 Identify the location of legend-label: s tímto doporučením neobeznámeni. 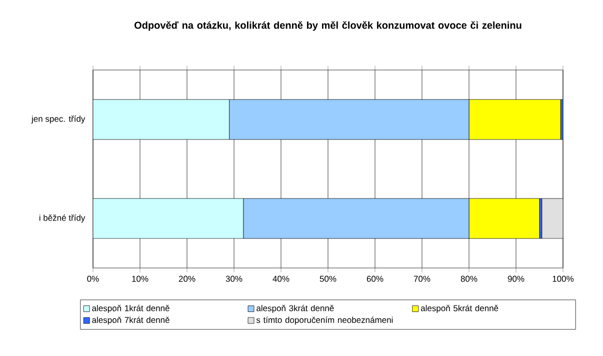
(324, 320).